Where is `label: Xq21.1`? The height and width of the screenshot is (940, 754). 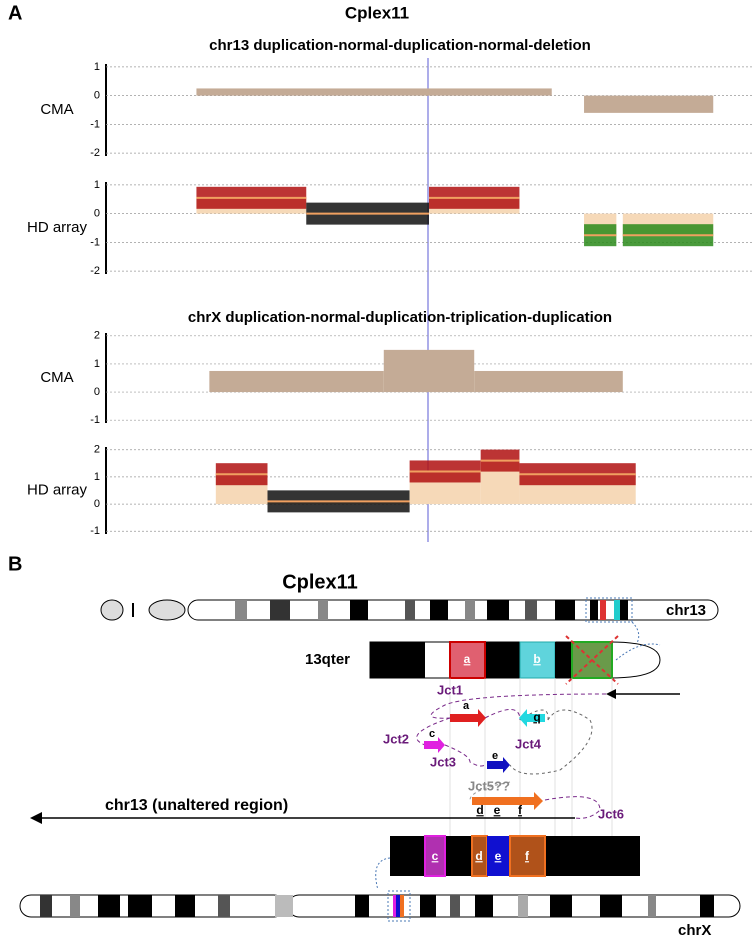
label: Xq21.1 is located at coordinates (578, 856).